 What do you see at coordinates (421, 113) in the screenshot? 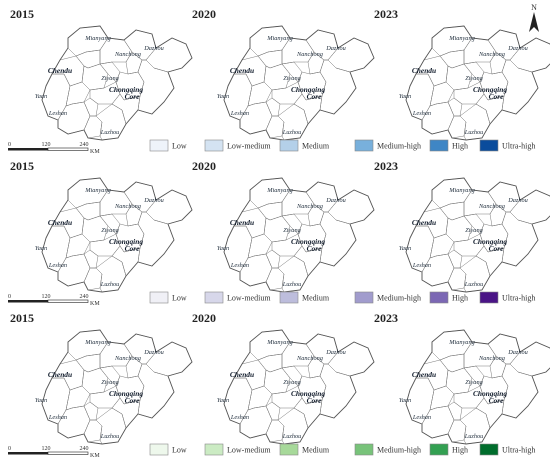
I see `city-label-leshan: Leshan` at bounding box center [421, 113].